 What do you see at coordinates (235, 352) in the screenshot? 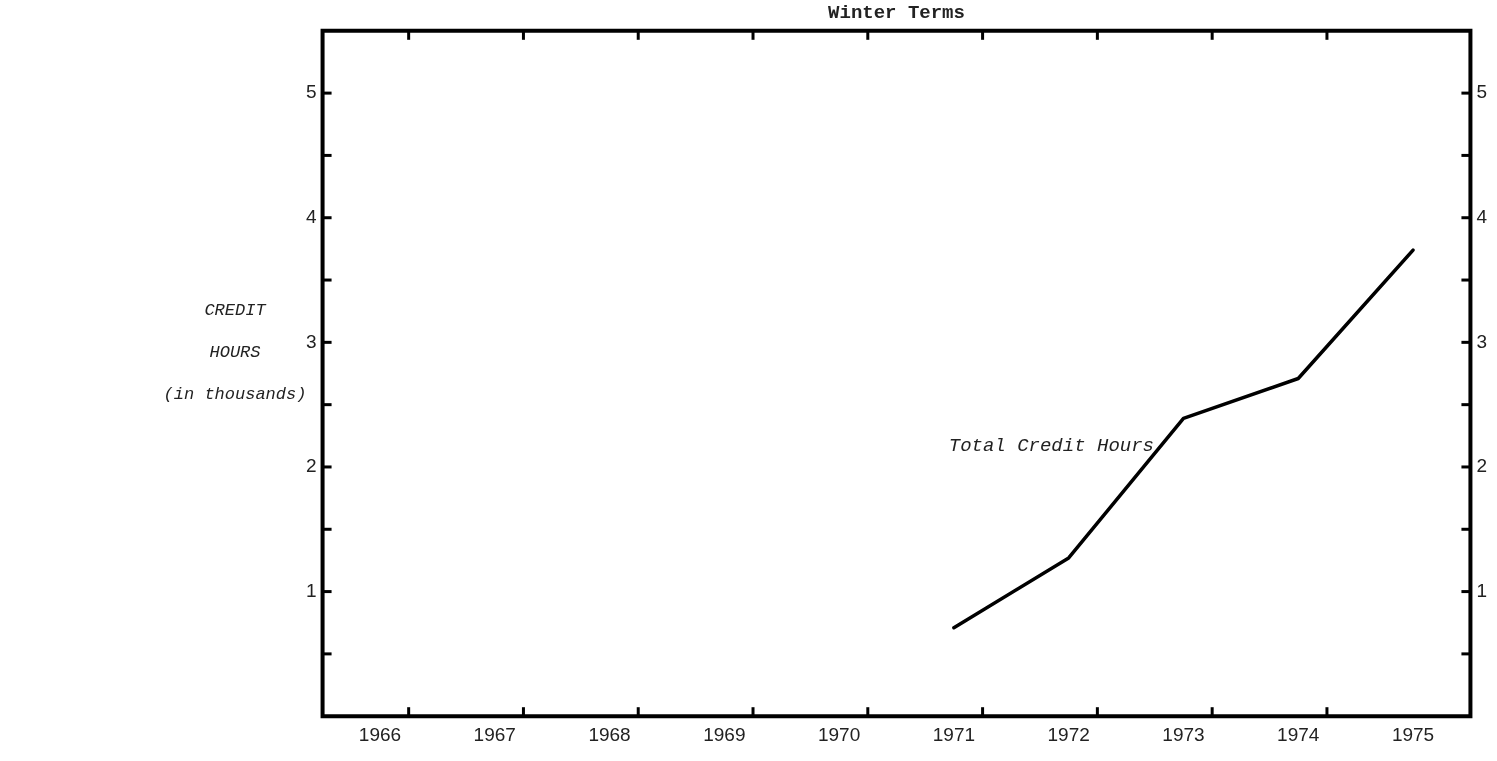
I see `text: CREDIT HOURS (in thousands)` at bounding box center [235, 352].